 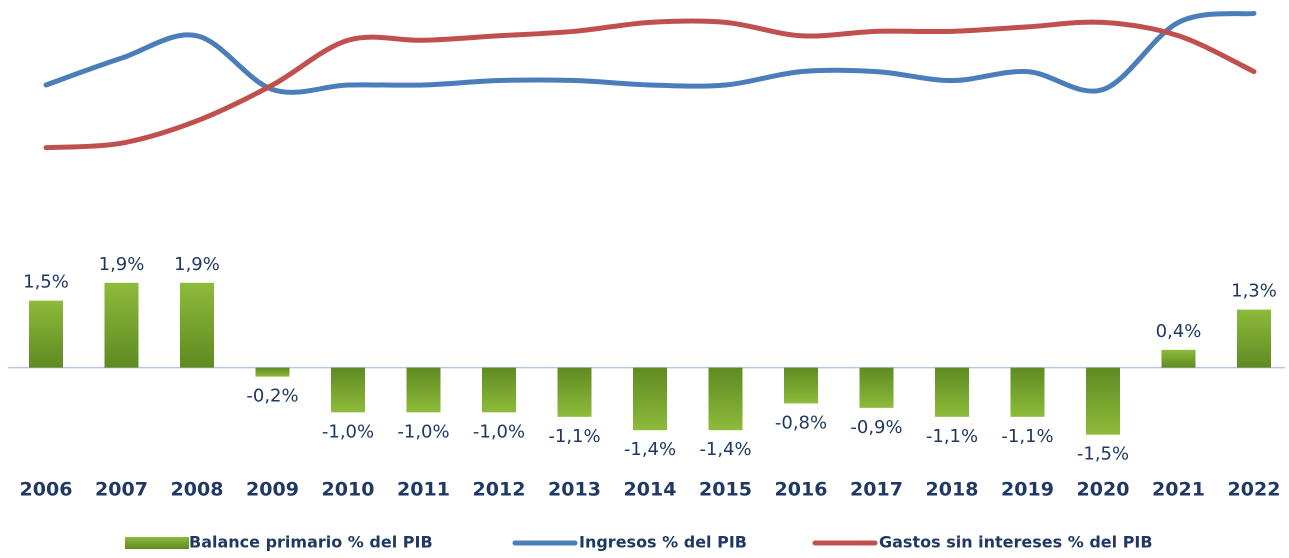 I want to click on x-tick-label: 2011, so click(x=423, y=490).